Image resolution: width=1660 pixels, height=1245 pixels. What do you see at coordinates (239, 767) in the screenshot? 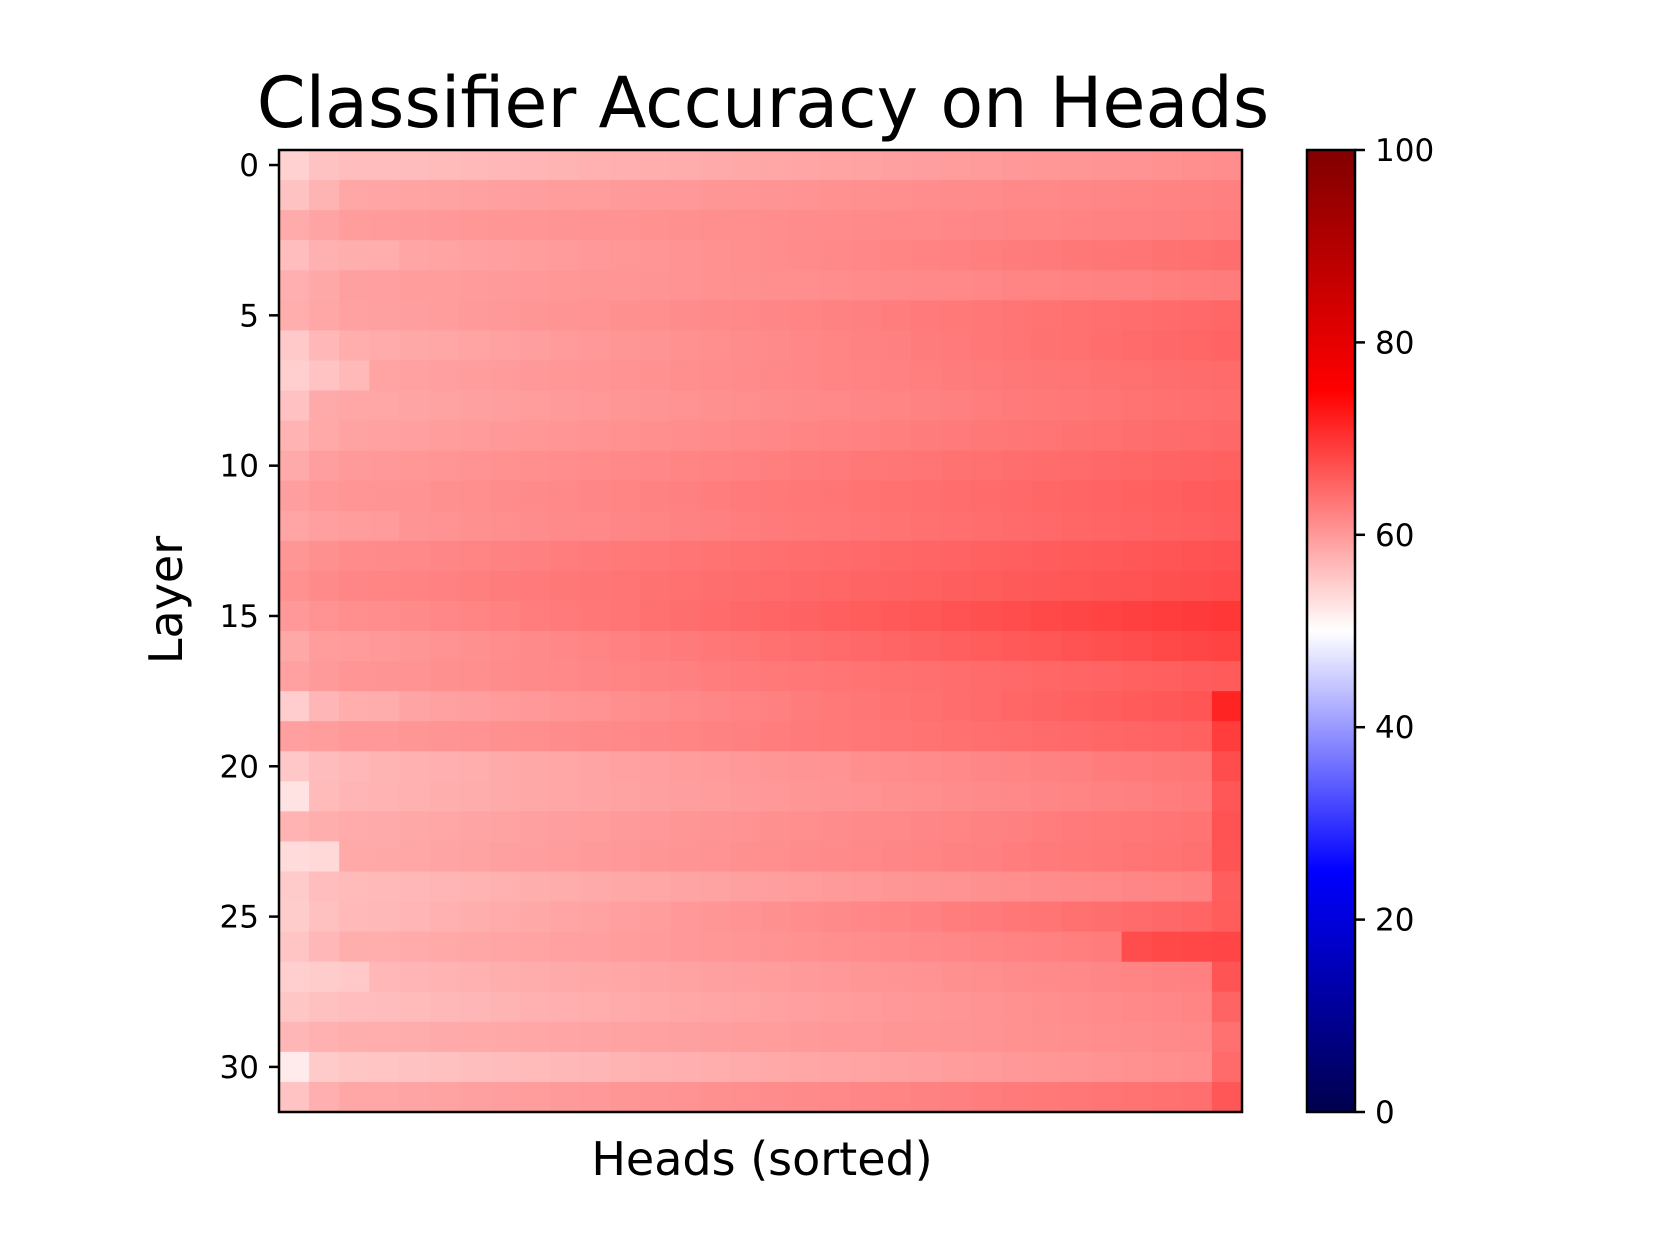
I see `y-tick-label: 20` at bounding box center [239, 767].